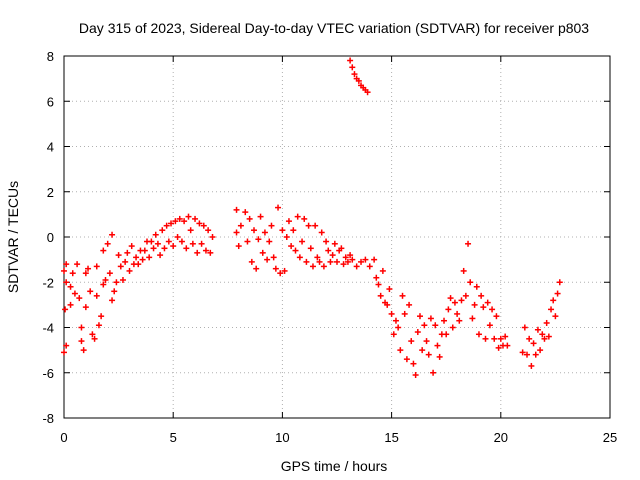 This screenshot has height=480, width=640. Describe the element at coordinates (610, 437) in the screenshot. I see `x-tick-label: 25` at that location.